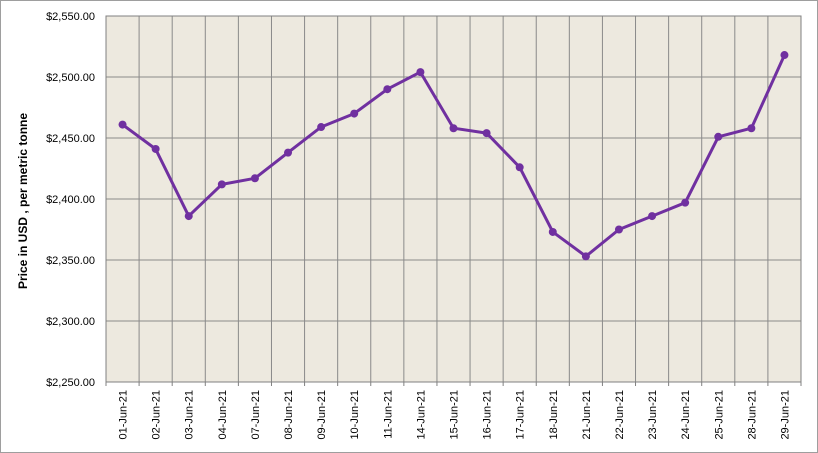  I want to click on x-tick-label: 03-Jun-21, so click(190, 415).